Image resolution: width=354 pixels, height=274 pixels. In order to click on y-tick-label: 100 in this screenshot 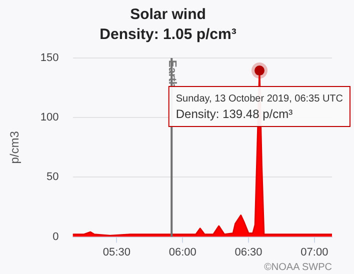, I will do `click(49, 118)`.